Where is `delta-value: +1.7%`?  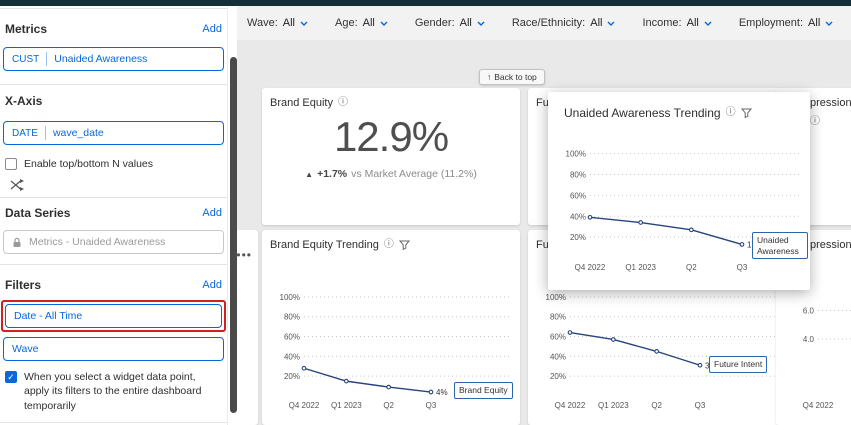
delta-value: +1.7% is located at coordinates (332, 174).